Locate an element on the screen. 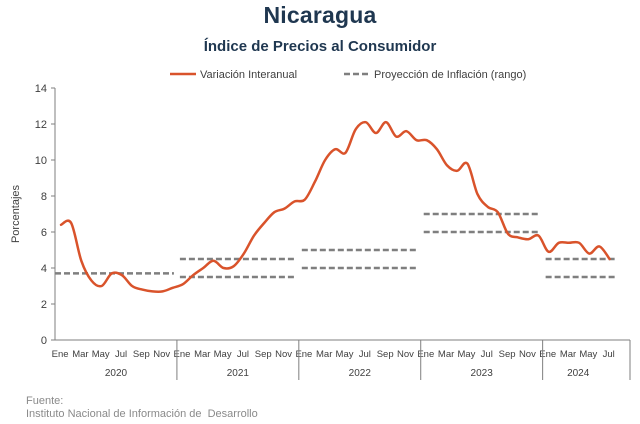 The width and height of the screenshot is (640, 424). y-tick-label: 12 is located at coordinates (41, 125).